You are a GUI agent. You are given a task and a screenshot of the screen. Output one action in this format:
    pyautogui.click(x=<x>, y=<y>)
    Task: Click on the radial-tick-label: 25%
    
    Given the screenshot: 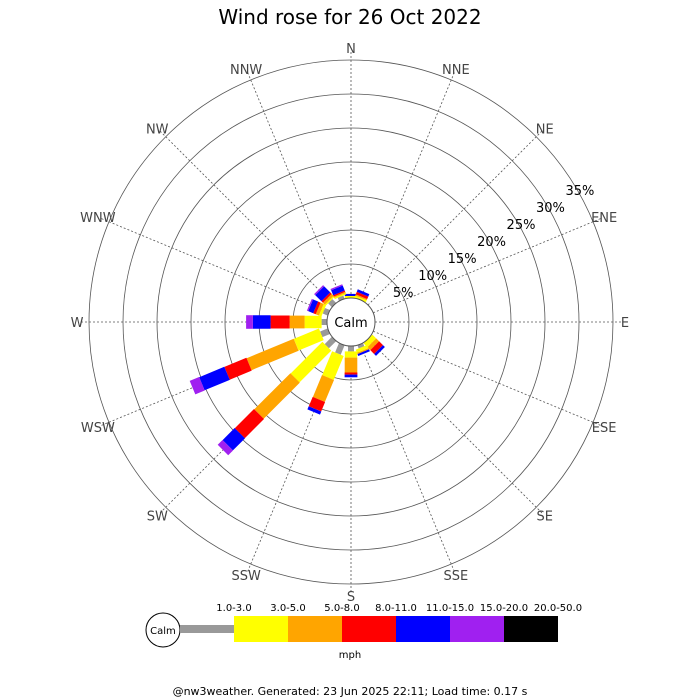 What is the action you would take?
    pyautogui.click(x=521, y=225)
    